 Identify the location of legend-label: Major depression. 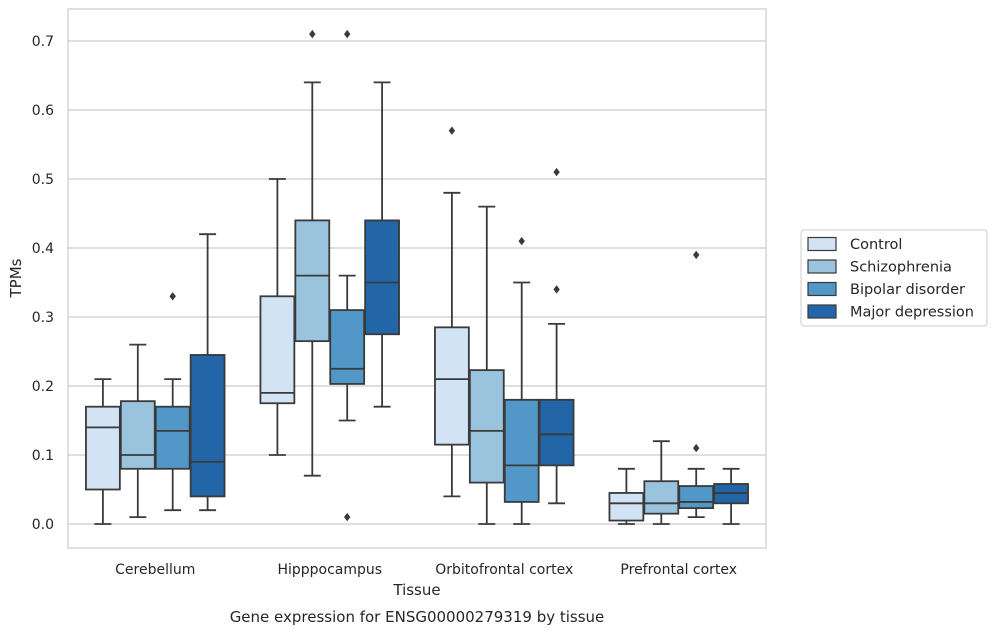
(912, 313).